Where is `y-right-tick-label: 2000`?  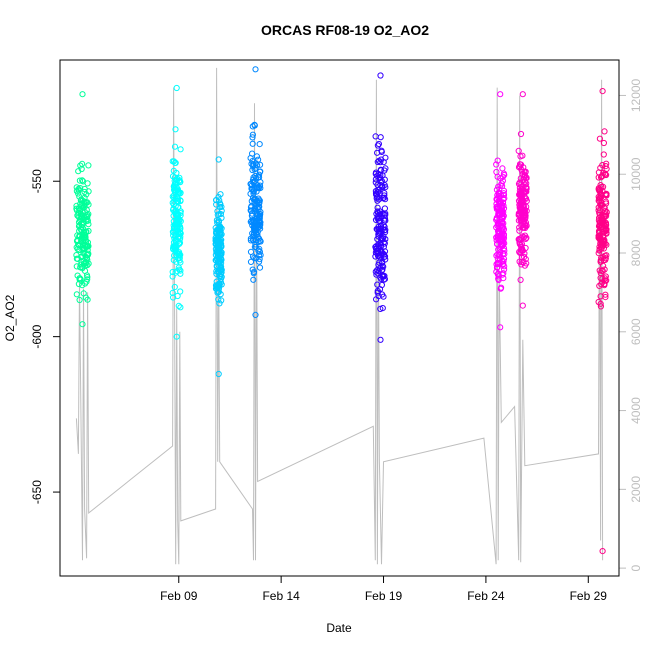 y-right-tick-label: 2000 is located at coordinates (636, 489).